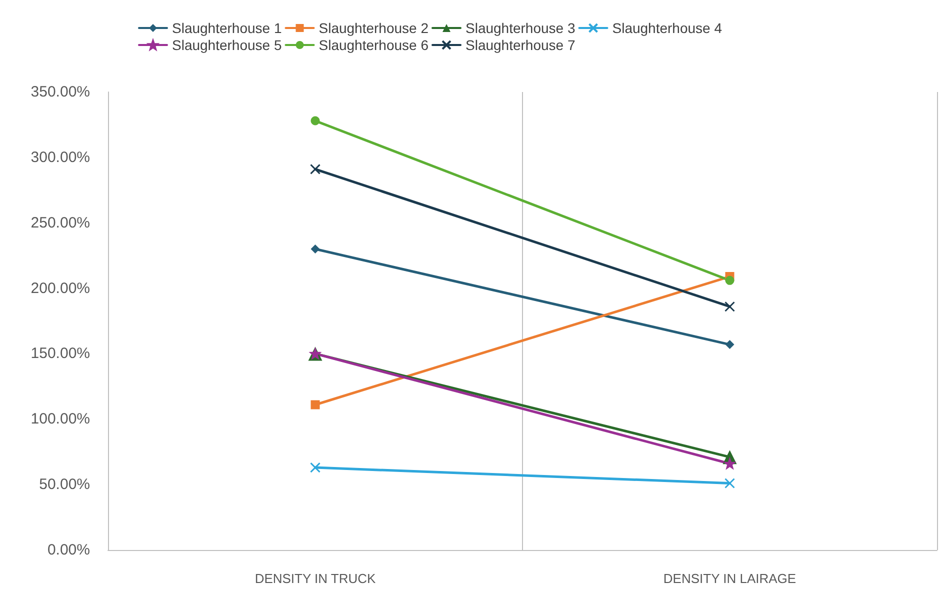 This screenshot has height=594, width=949. I want to click on legend-label: Slaughterhouse 3, so click(521, 28).